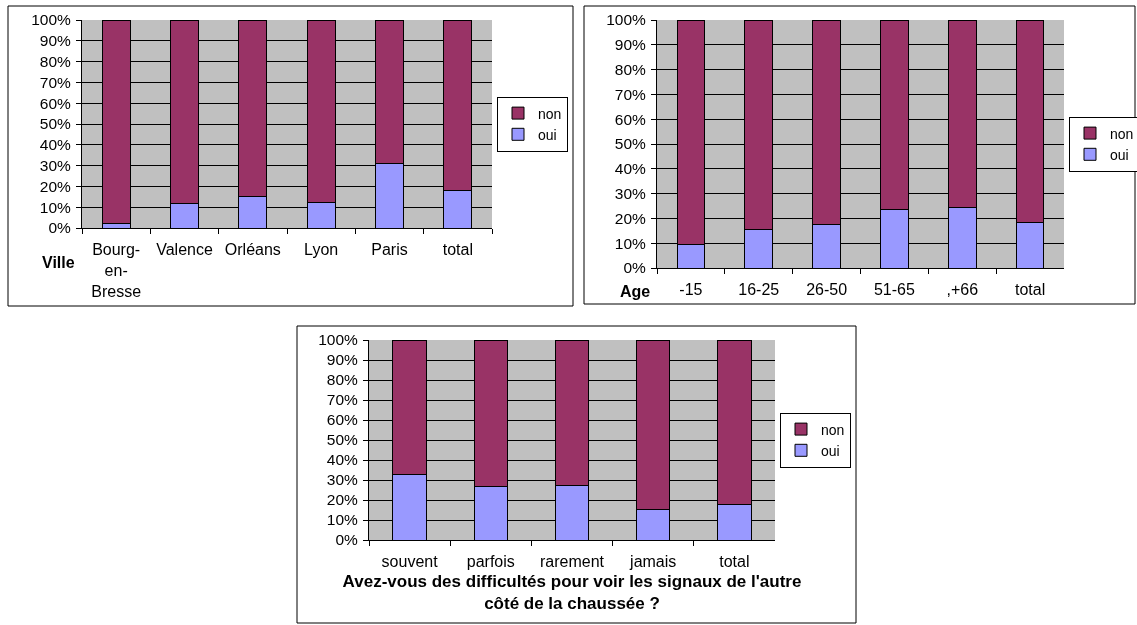  Describe the element at coordinates (321, 250) in the screenshot. I see `x-tick-label: Lyon` at that location.